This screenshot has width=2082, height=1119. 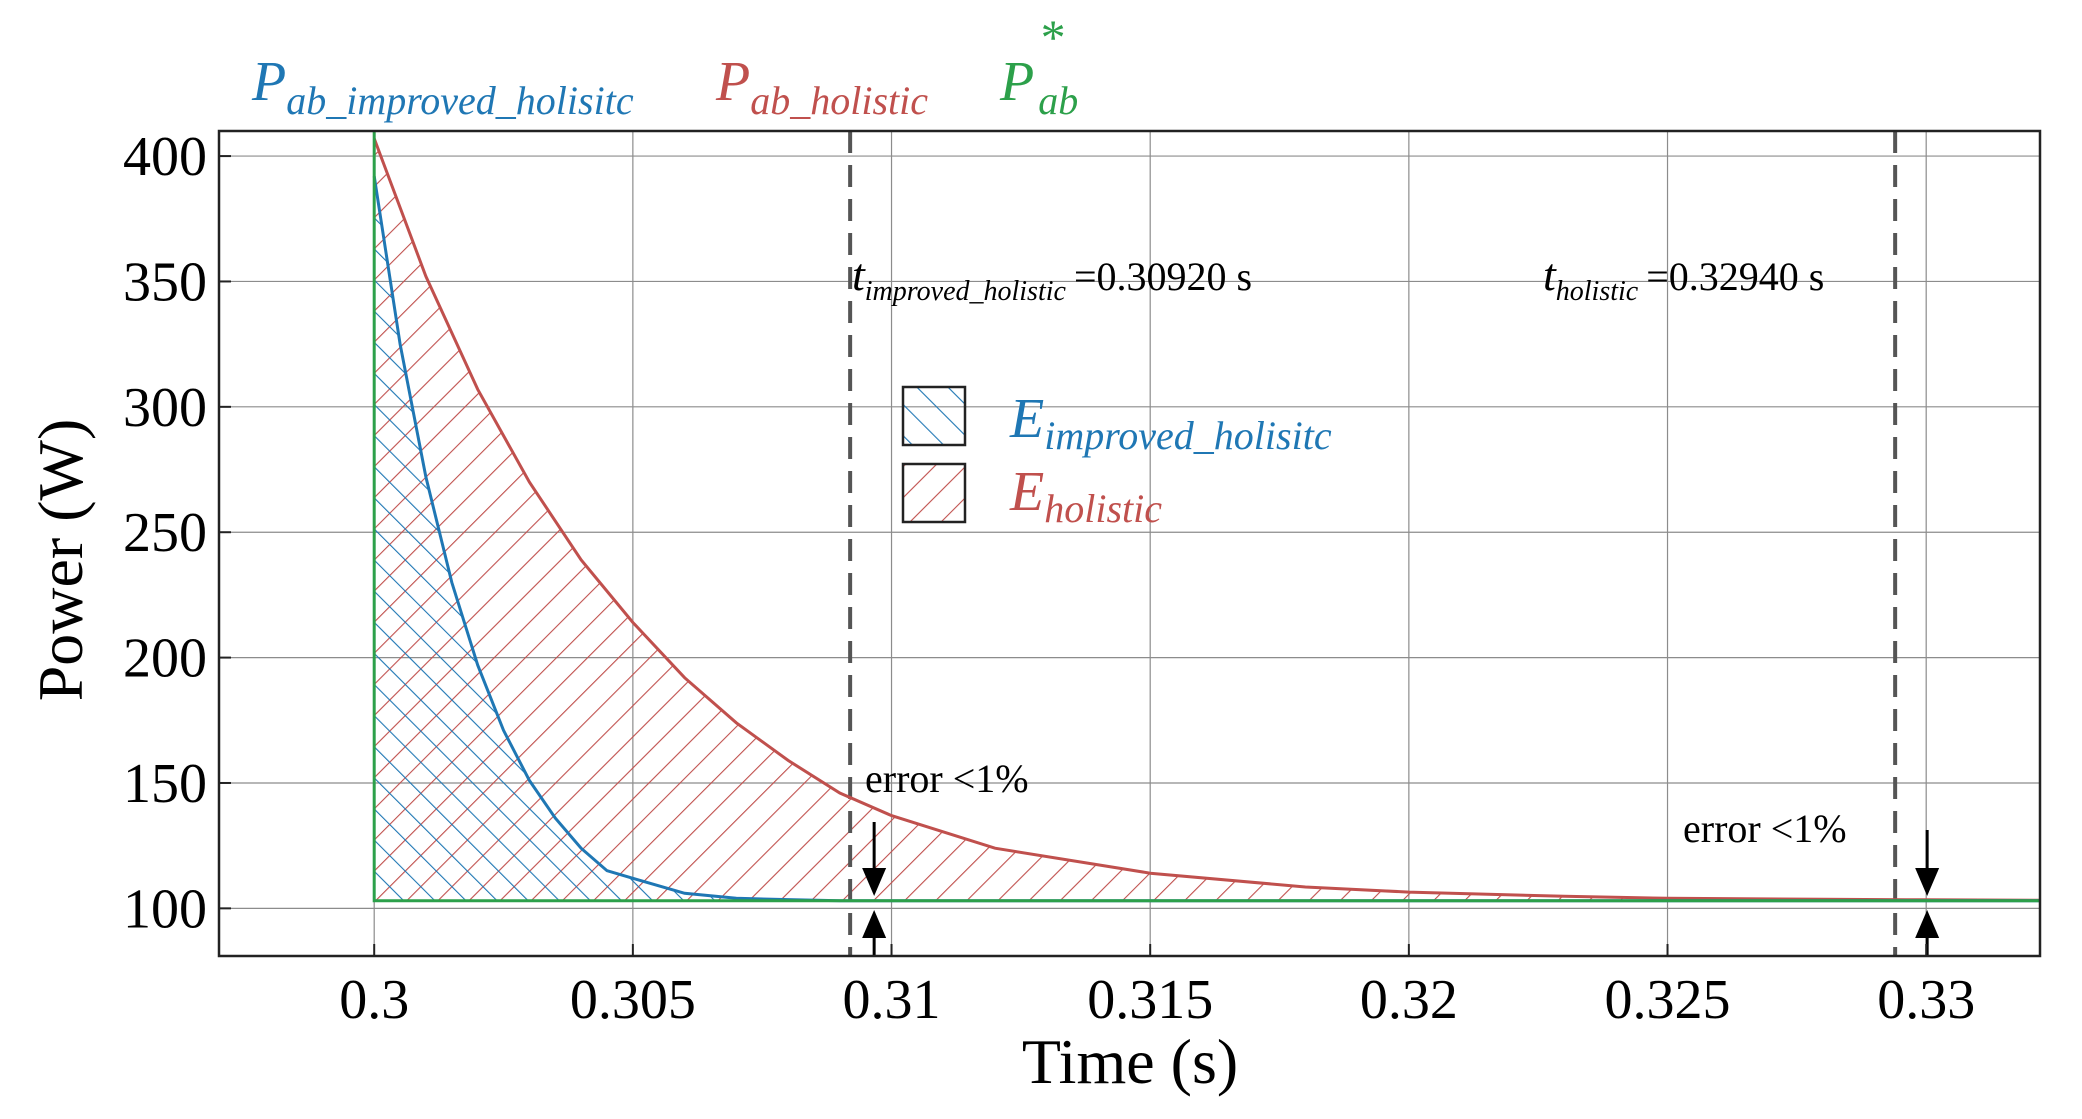 What do you see at coordinates (1668, 1000) in the screenshot?
I see `x-tick-label: 0.325` at bounding box center [1668, 1000].